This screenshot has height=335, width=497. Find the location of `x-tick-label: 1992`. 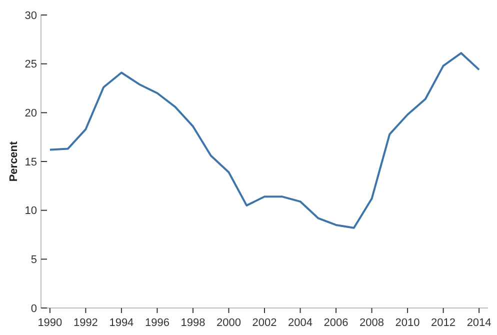

x-tick-label: 1992 is located at coordinates (85, 323).